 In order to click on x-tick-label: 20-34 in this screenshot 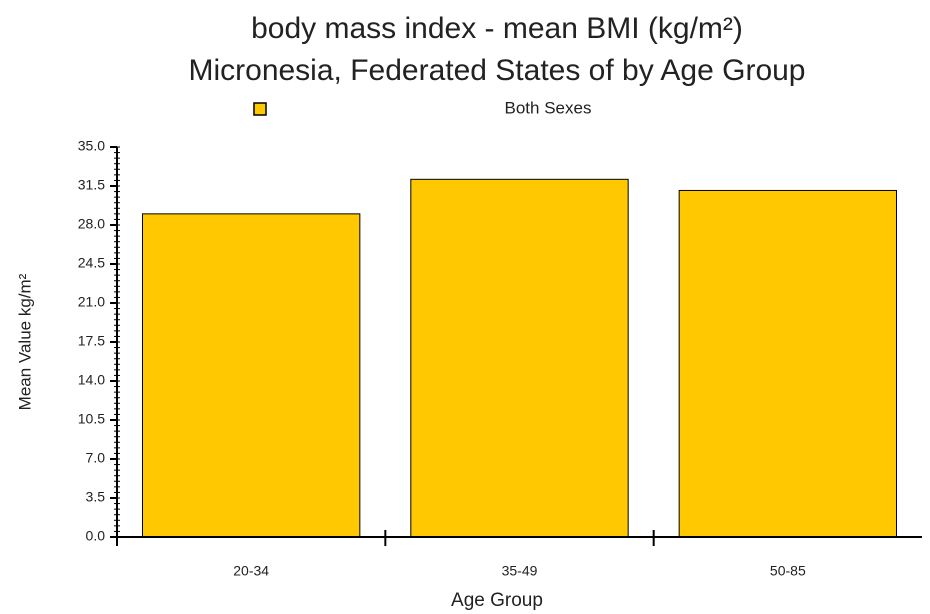, I will do `click(251, 571)`.